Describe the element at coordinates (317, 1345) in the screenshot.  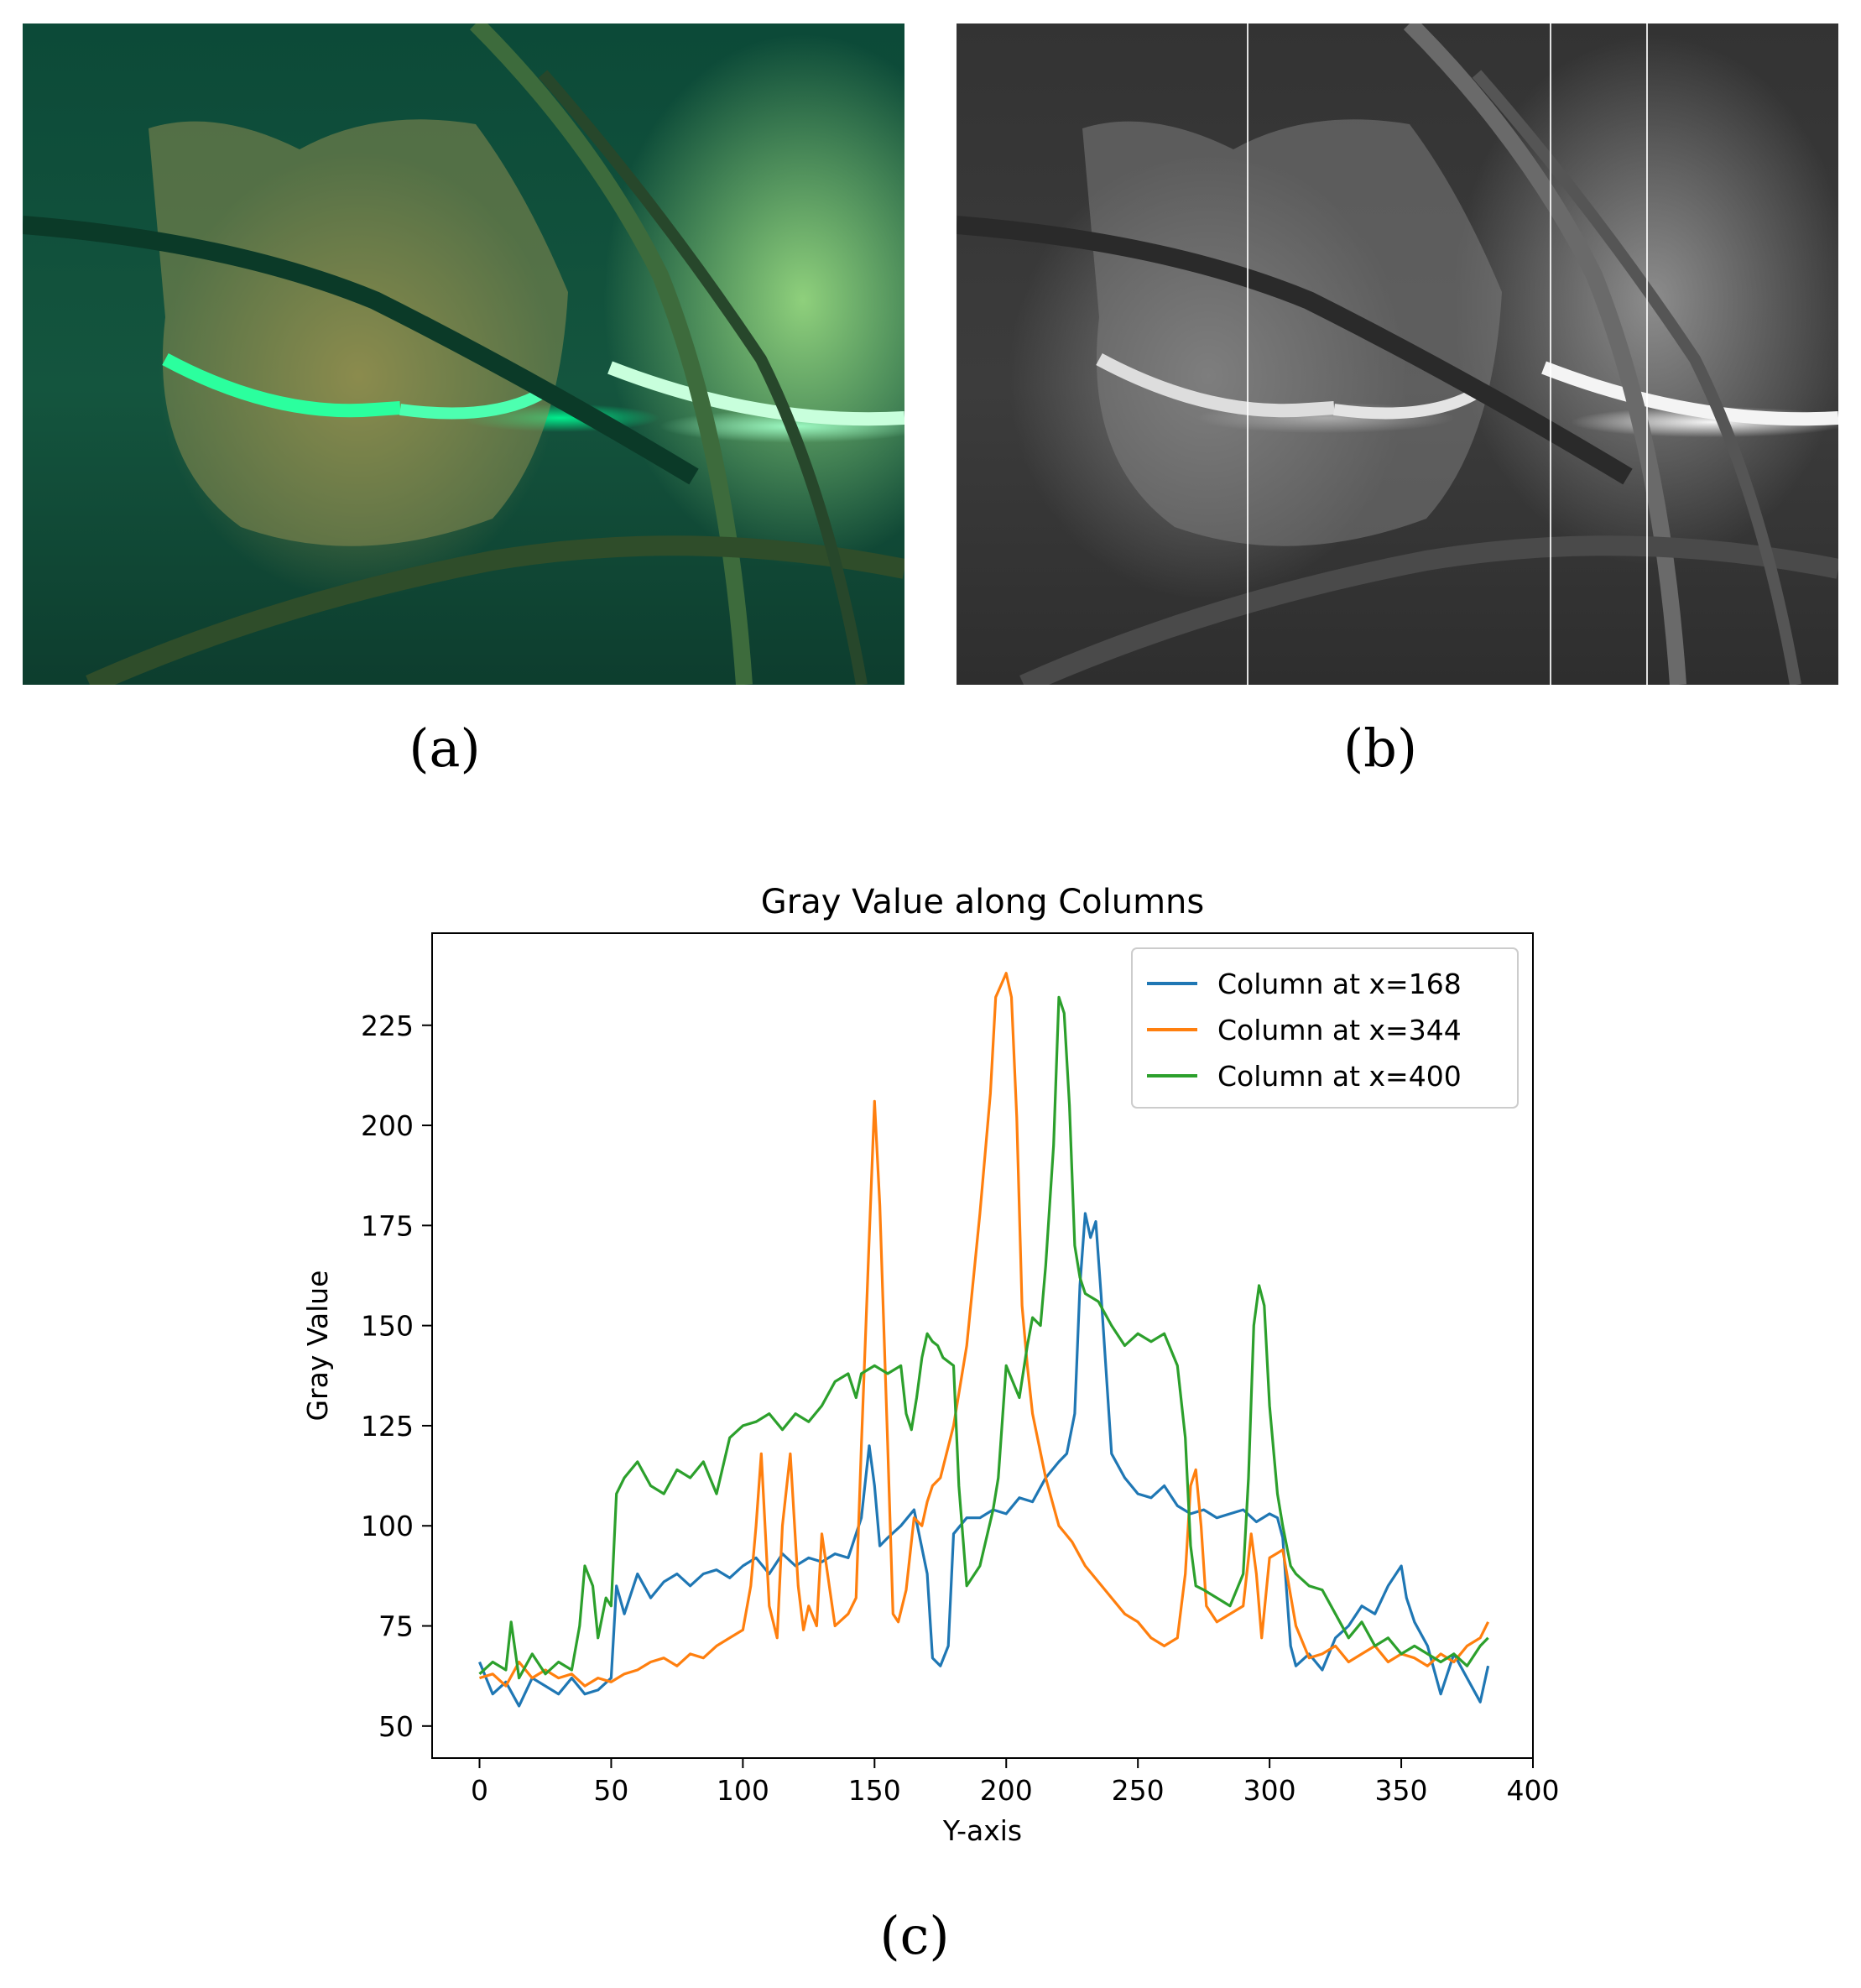
I see `y-axis-label: Gray Value` at that location.